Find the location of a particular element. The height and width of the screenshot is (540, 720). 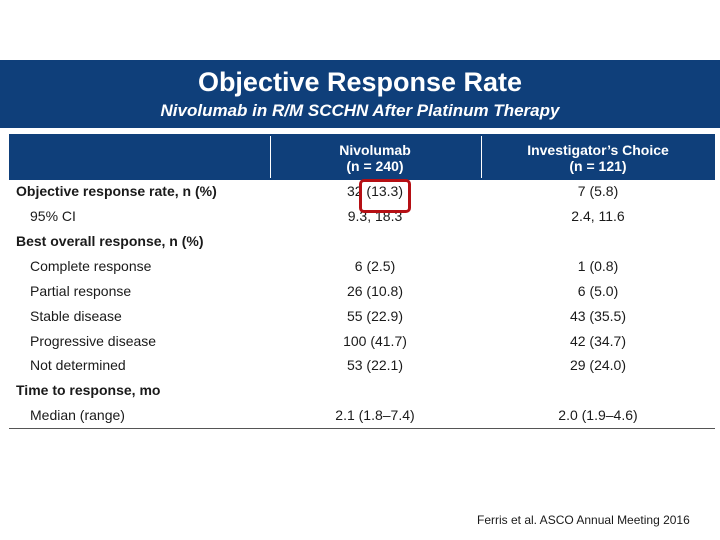

row-label: Partial response is located at coordinates (81, 291).